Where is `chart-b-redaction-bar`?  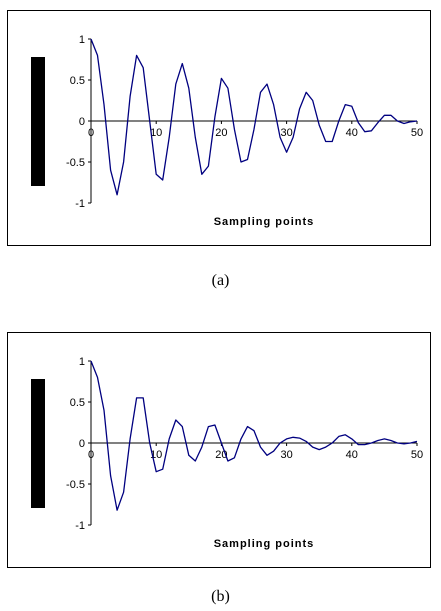 chart-b-redaction-bar is located at coordinates (38, 443).